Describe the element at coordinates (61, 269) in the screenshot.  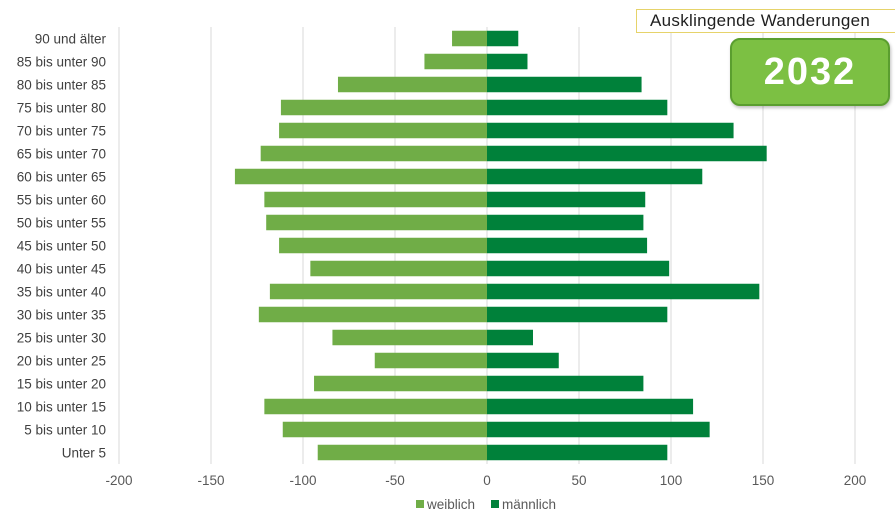
I see `category-label: 40 bis unter 45` at that location.